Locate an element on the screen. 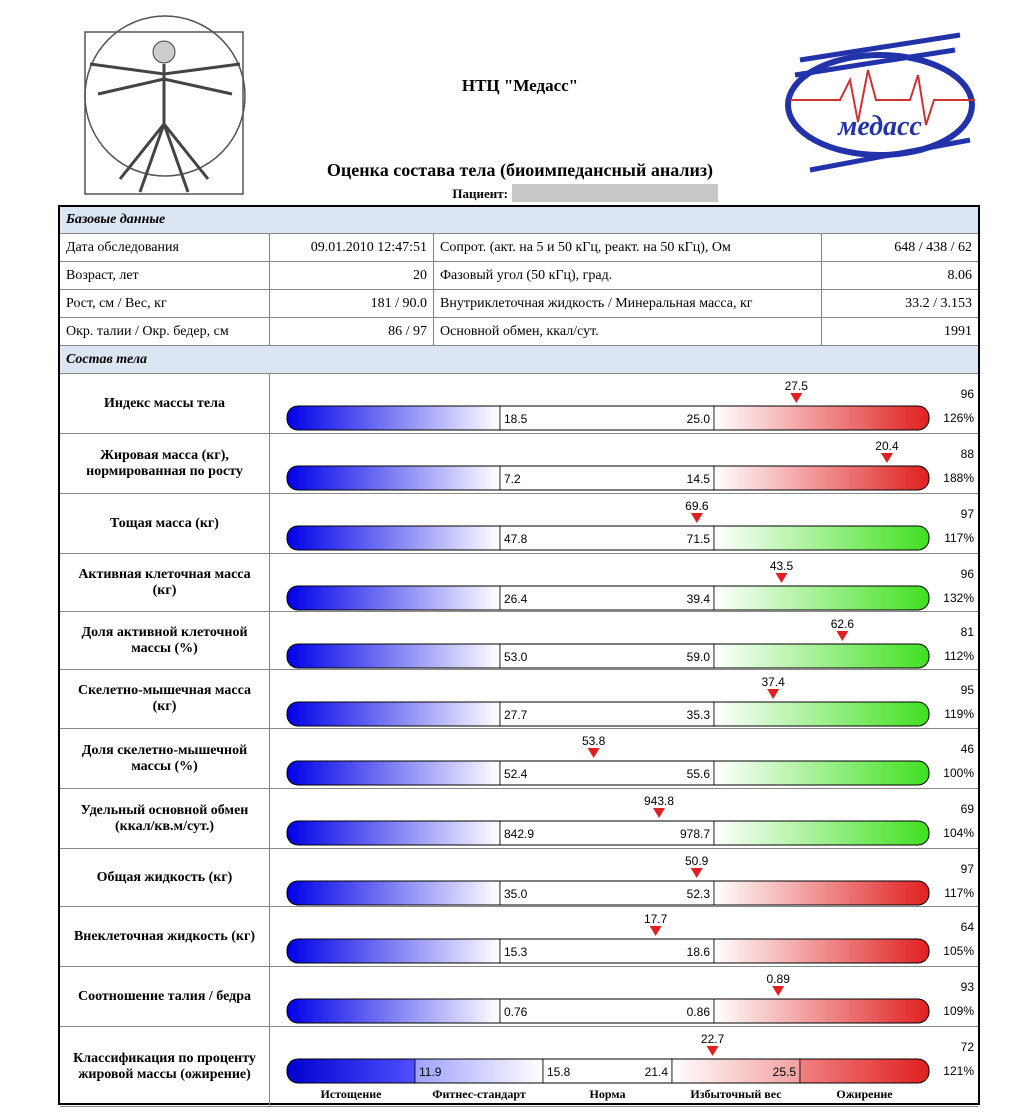  high-bound: 39.4 is located at coordinates (699, 599).